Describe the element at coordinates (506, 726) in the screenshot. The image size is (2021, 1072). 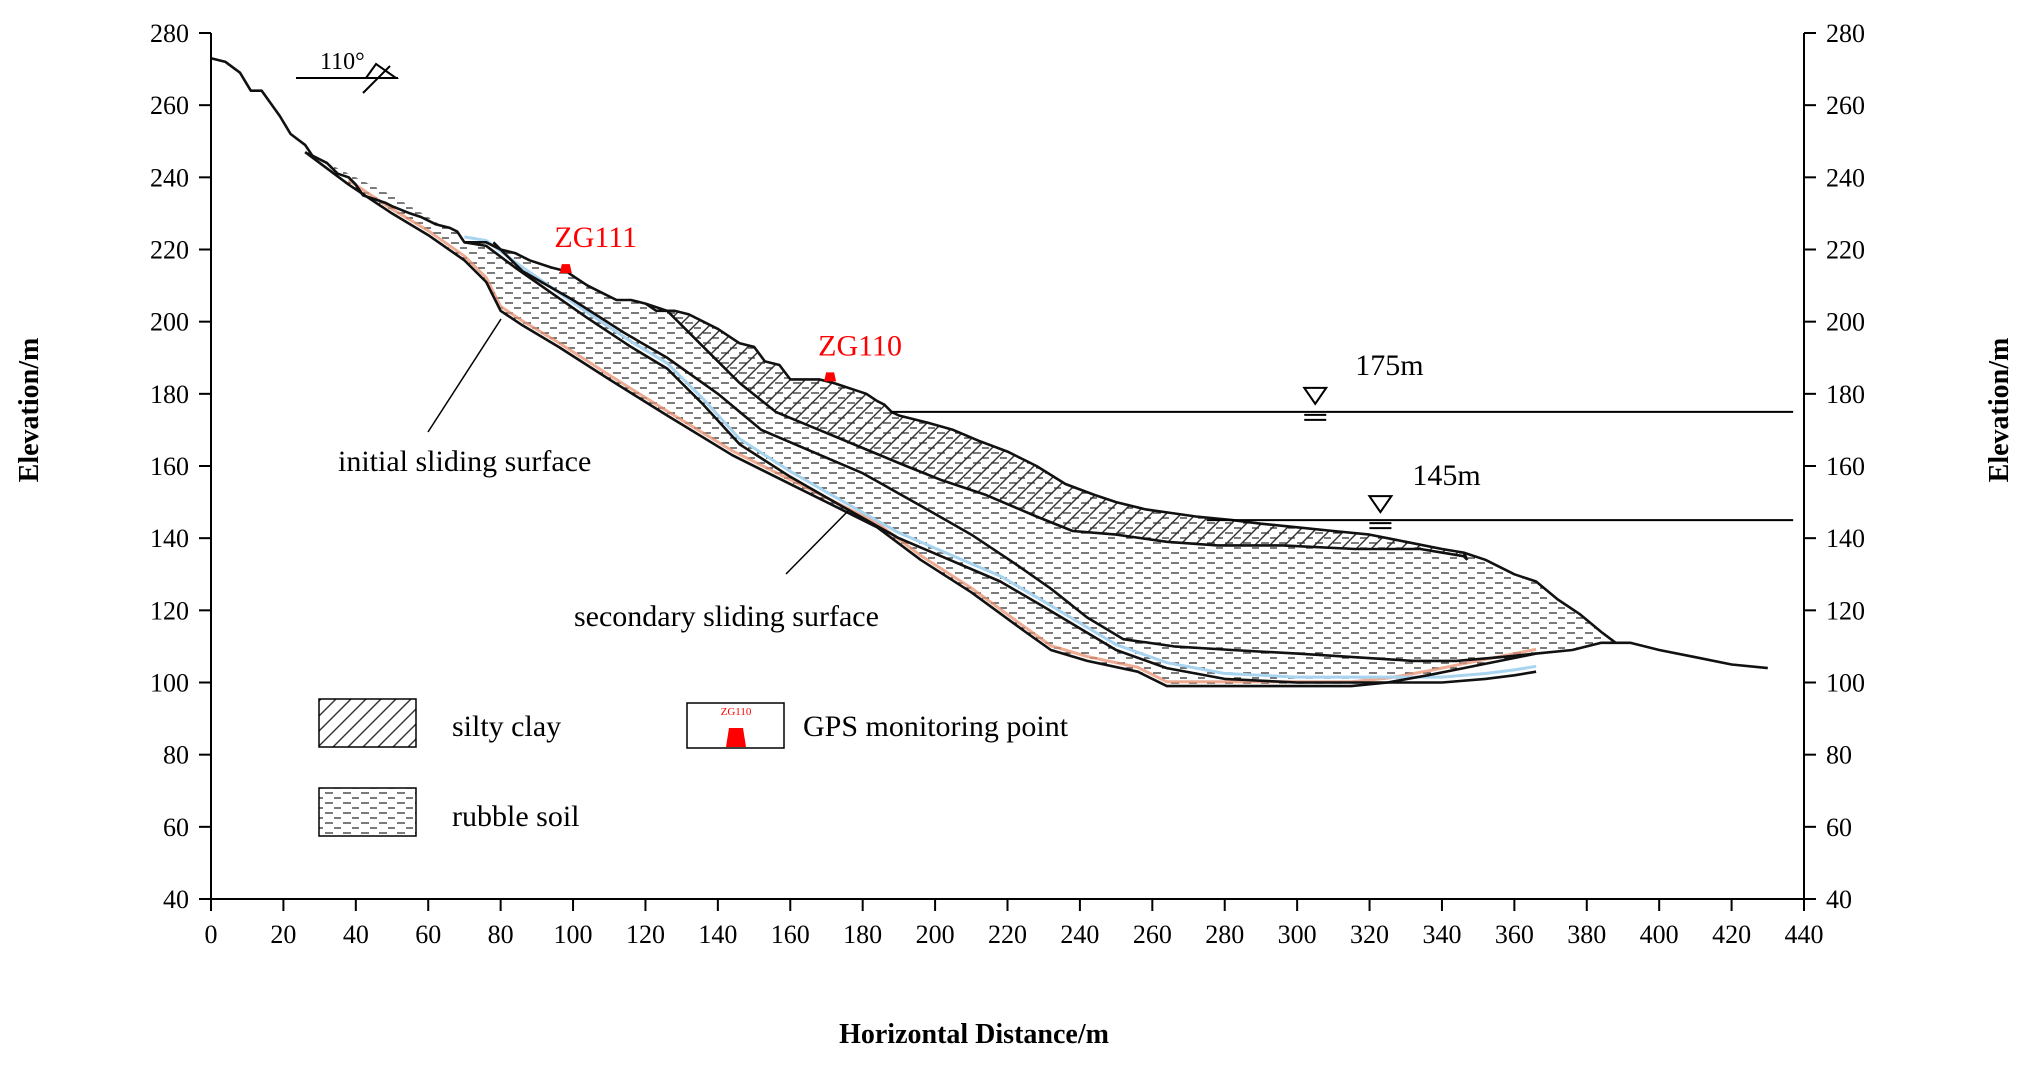
I see `legend-silty-clay-label: silty clay` at that location.